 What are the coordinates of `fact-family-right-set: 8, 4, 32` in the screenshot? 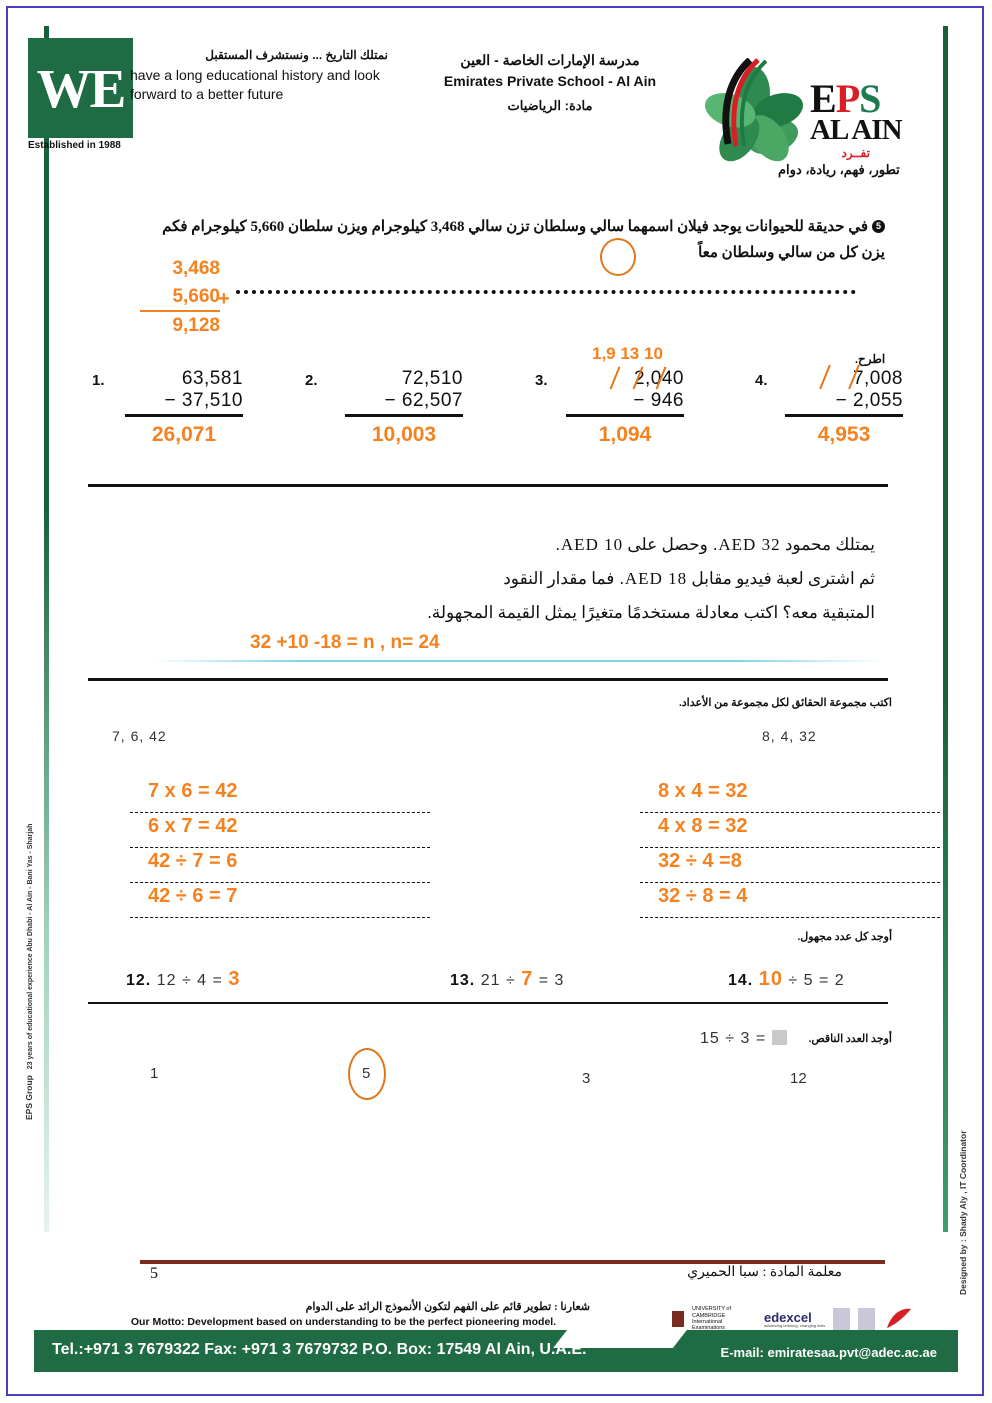 It's located at (789, 736).